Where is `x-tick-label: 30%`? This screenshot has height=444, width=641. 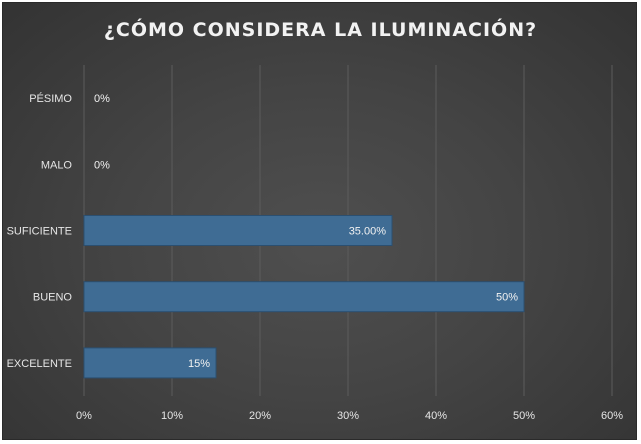 x-tick-label: 30% is located at coordinates (348, 416).